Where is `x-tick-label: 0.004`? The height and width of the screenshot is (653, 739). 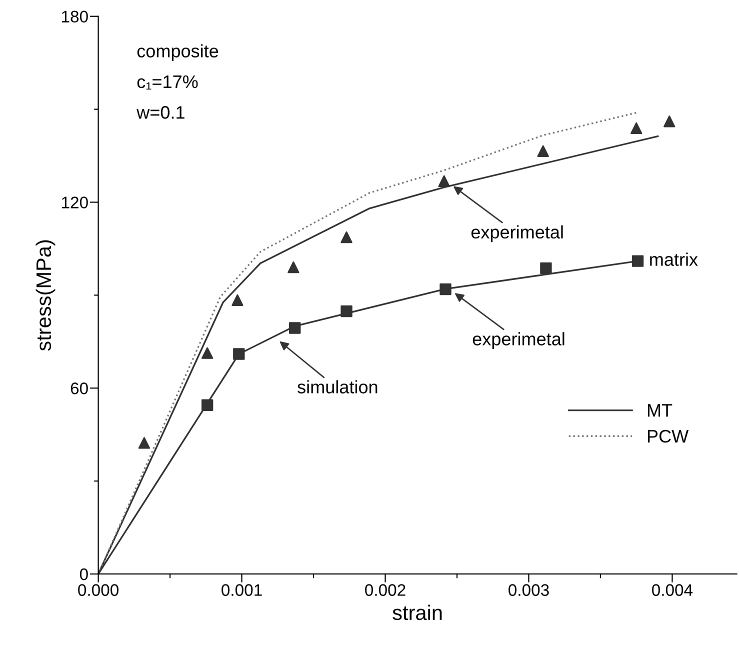 x-tick-label: 0.004 is located at coordinates (672, 590).